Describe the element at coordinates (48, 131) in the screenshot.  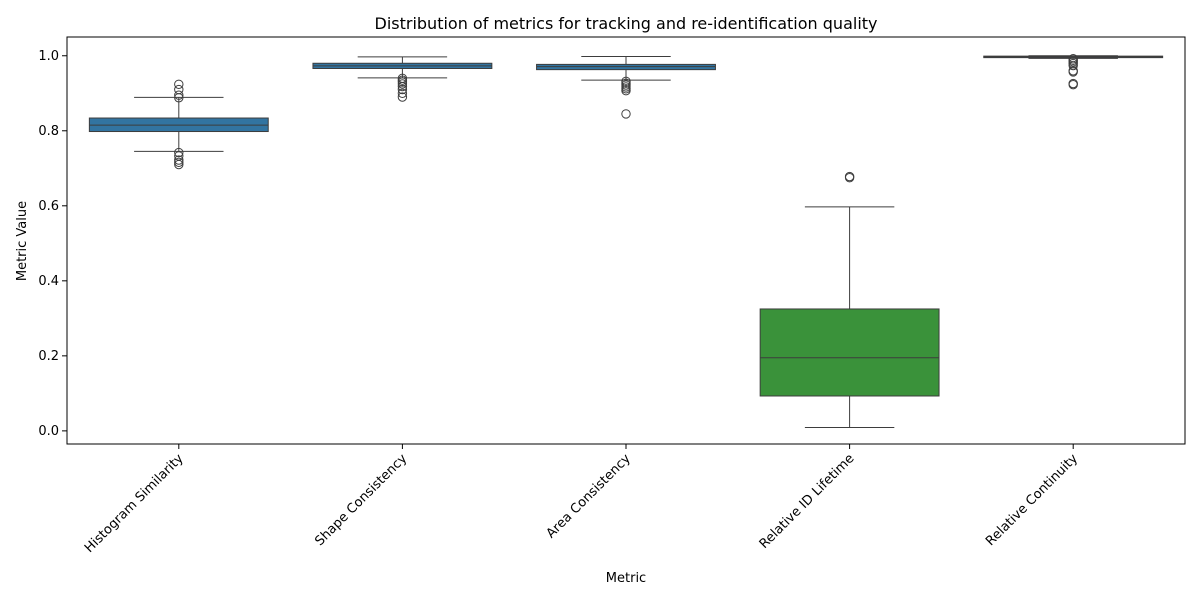
I see `y-tick-label: 0.8` at that location.